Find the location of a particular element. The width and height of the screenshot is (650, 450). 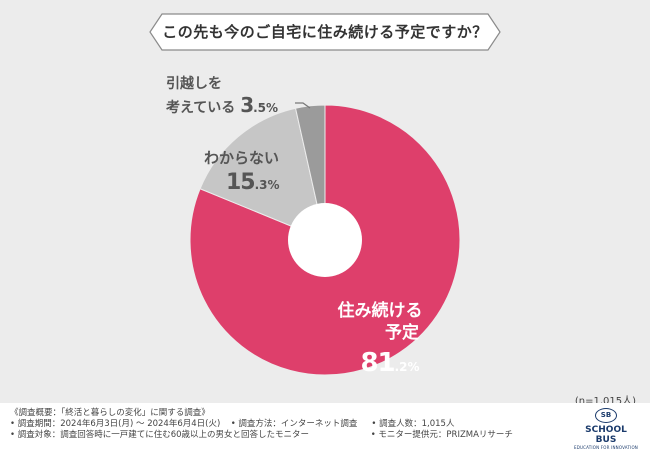

slice-value-unsure-int: 15 is located at coordinates (241, 182).